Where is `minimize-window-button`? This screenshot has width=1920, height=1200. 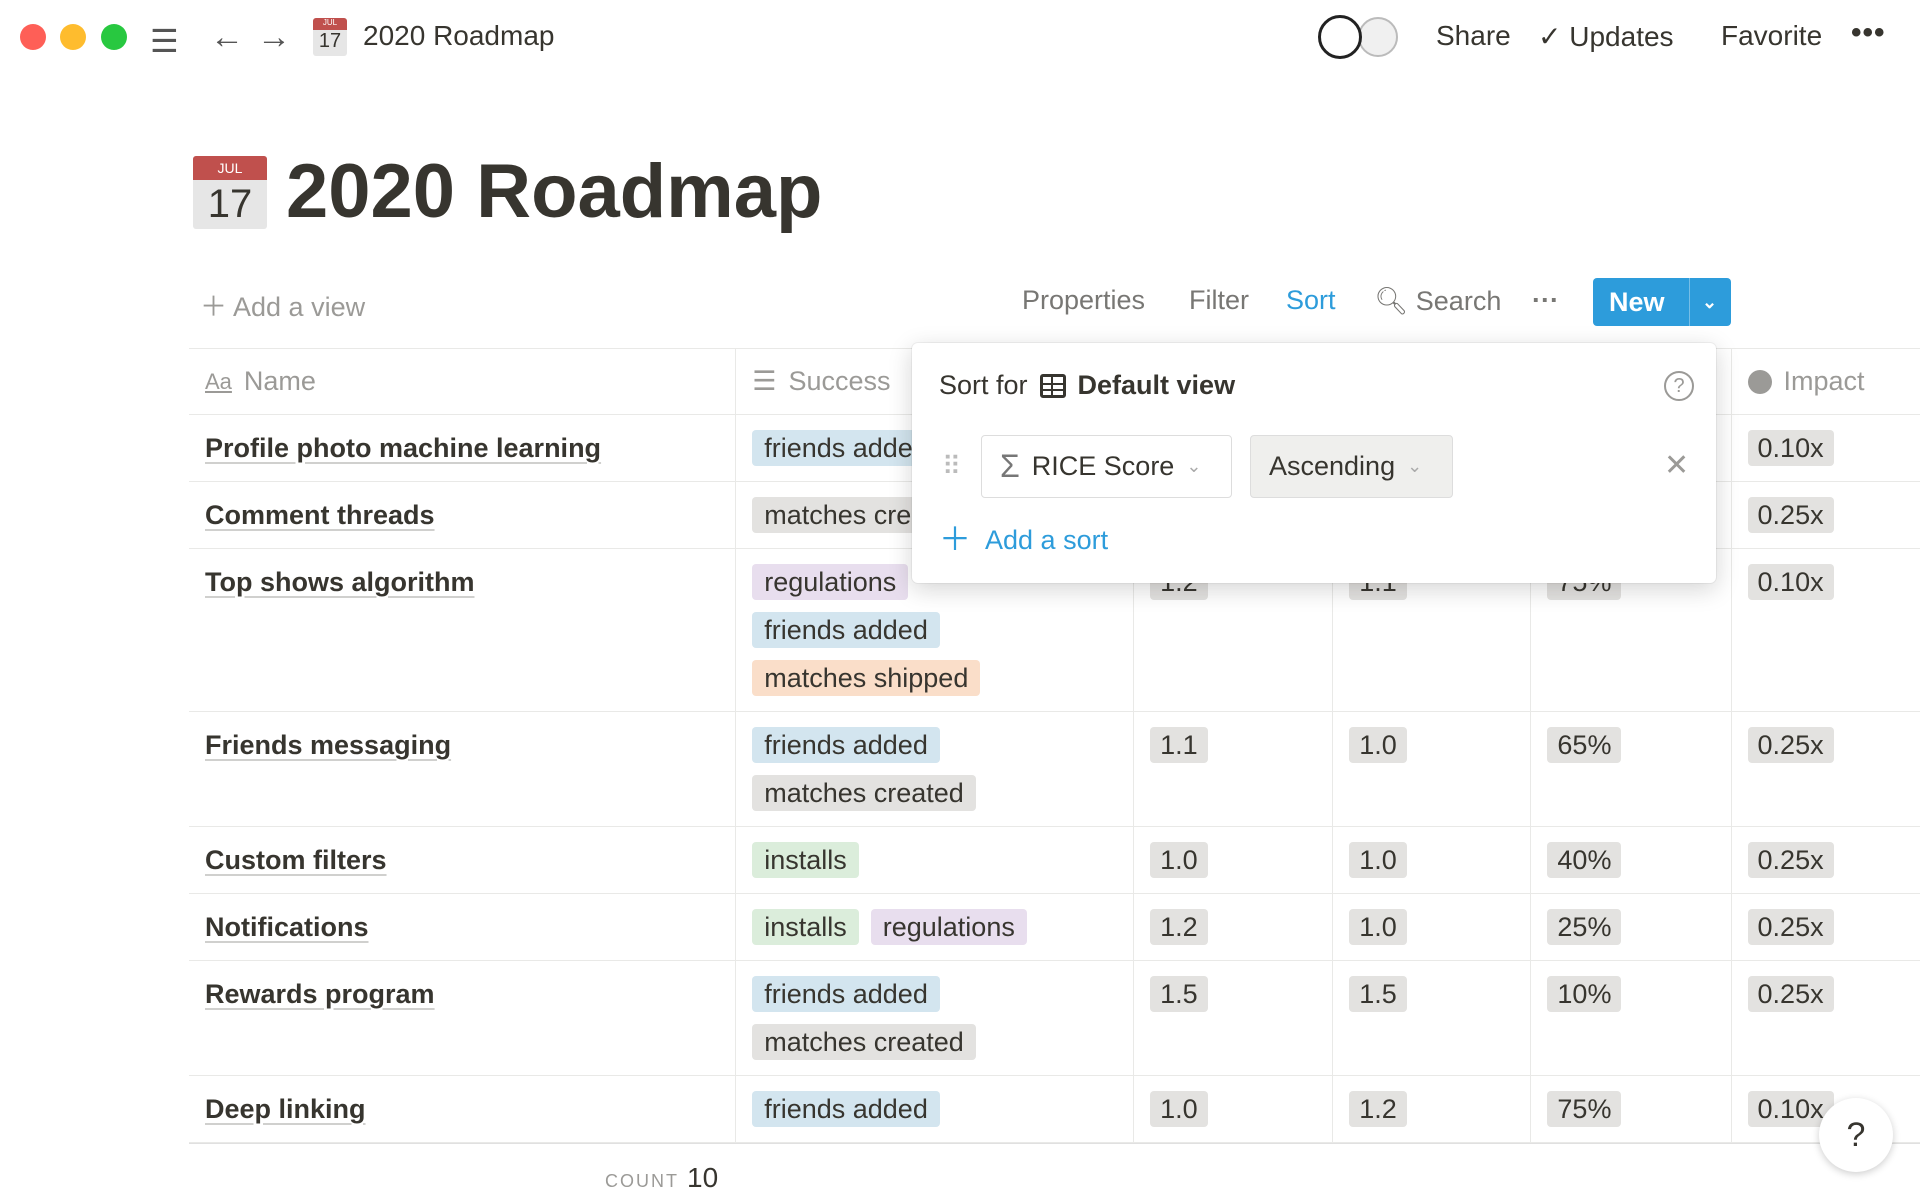
minimize-window-button is located at coordinates (73, 37).